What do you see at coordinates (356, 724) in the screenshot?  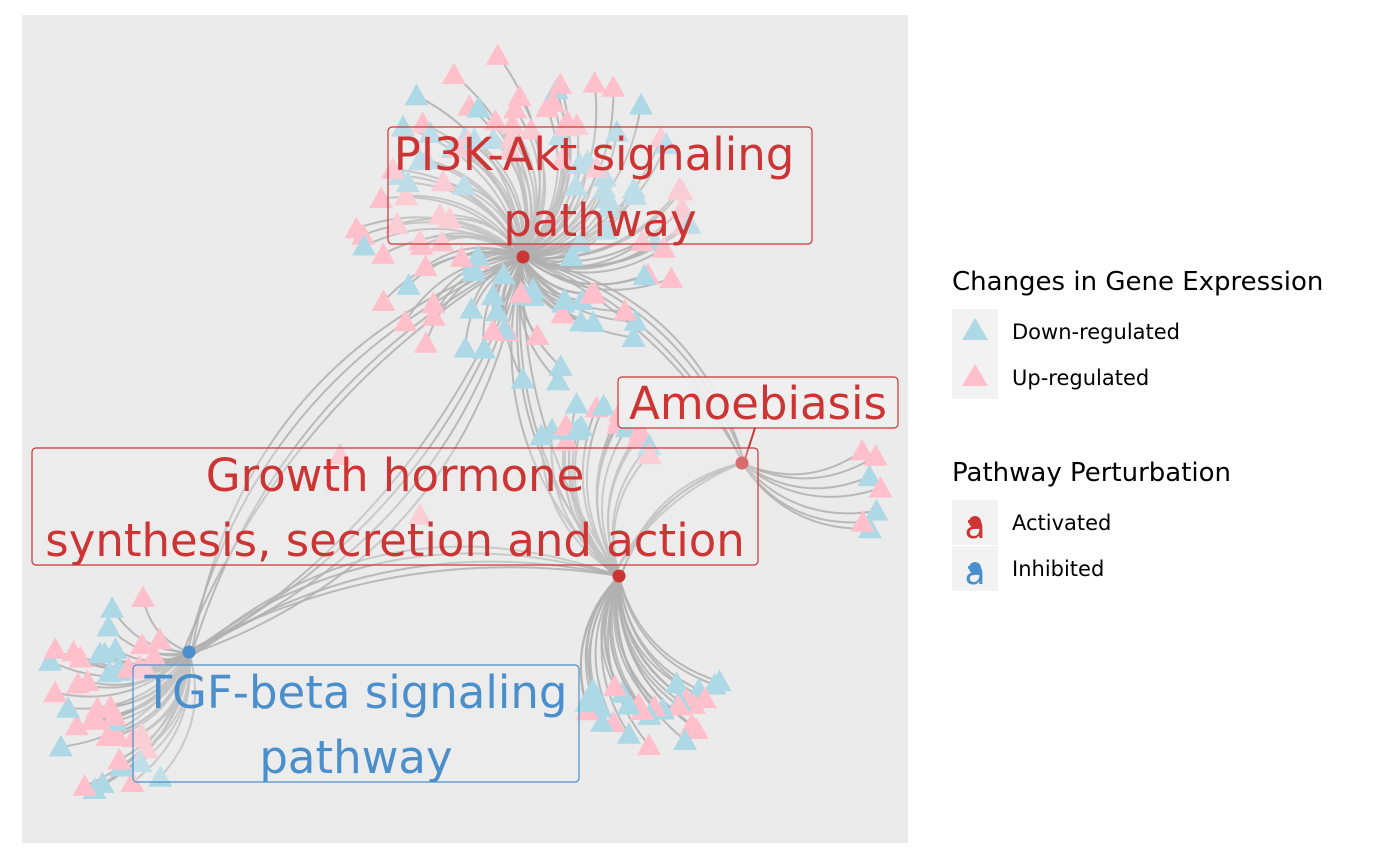 I see `pathway-label-tgf: TGF-beta signaling pathway` at bounding box center [356, 724].